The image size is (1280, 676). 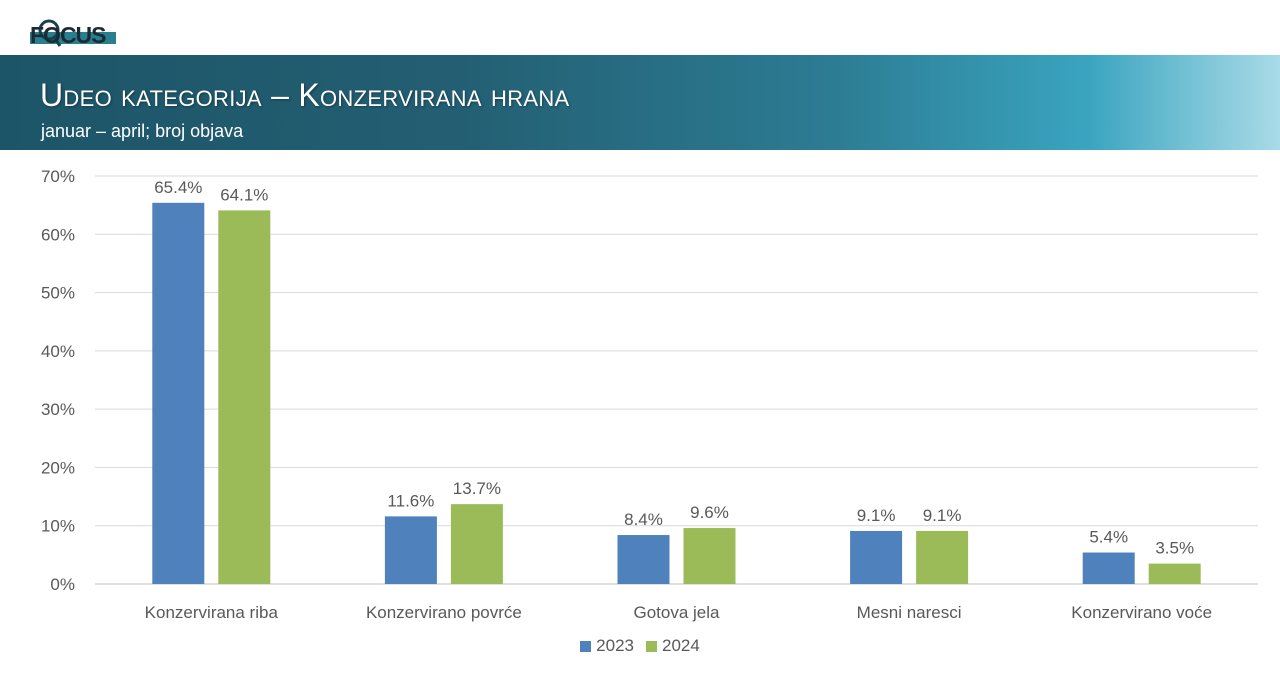 What do you see at coordinates (62, 584) in the screenshot?
I see `y-tick-label: 0%` at bounding box center [62, 584].